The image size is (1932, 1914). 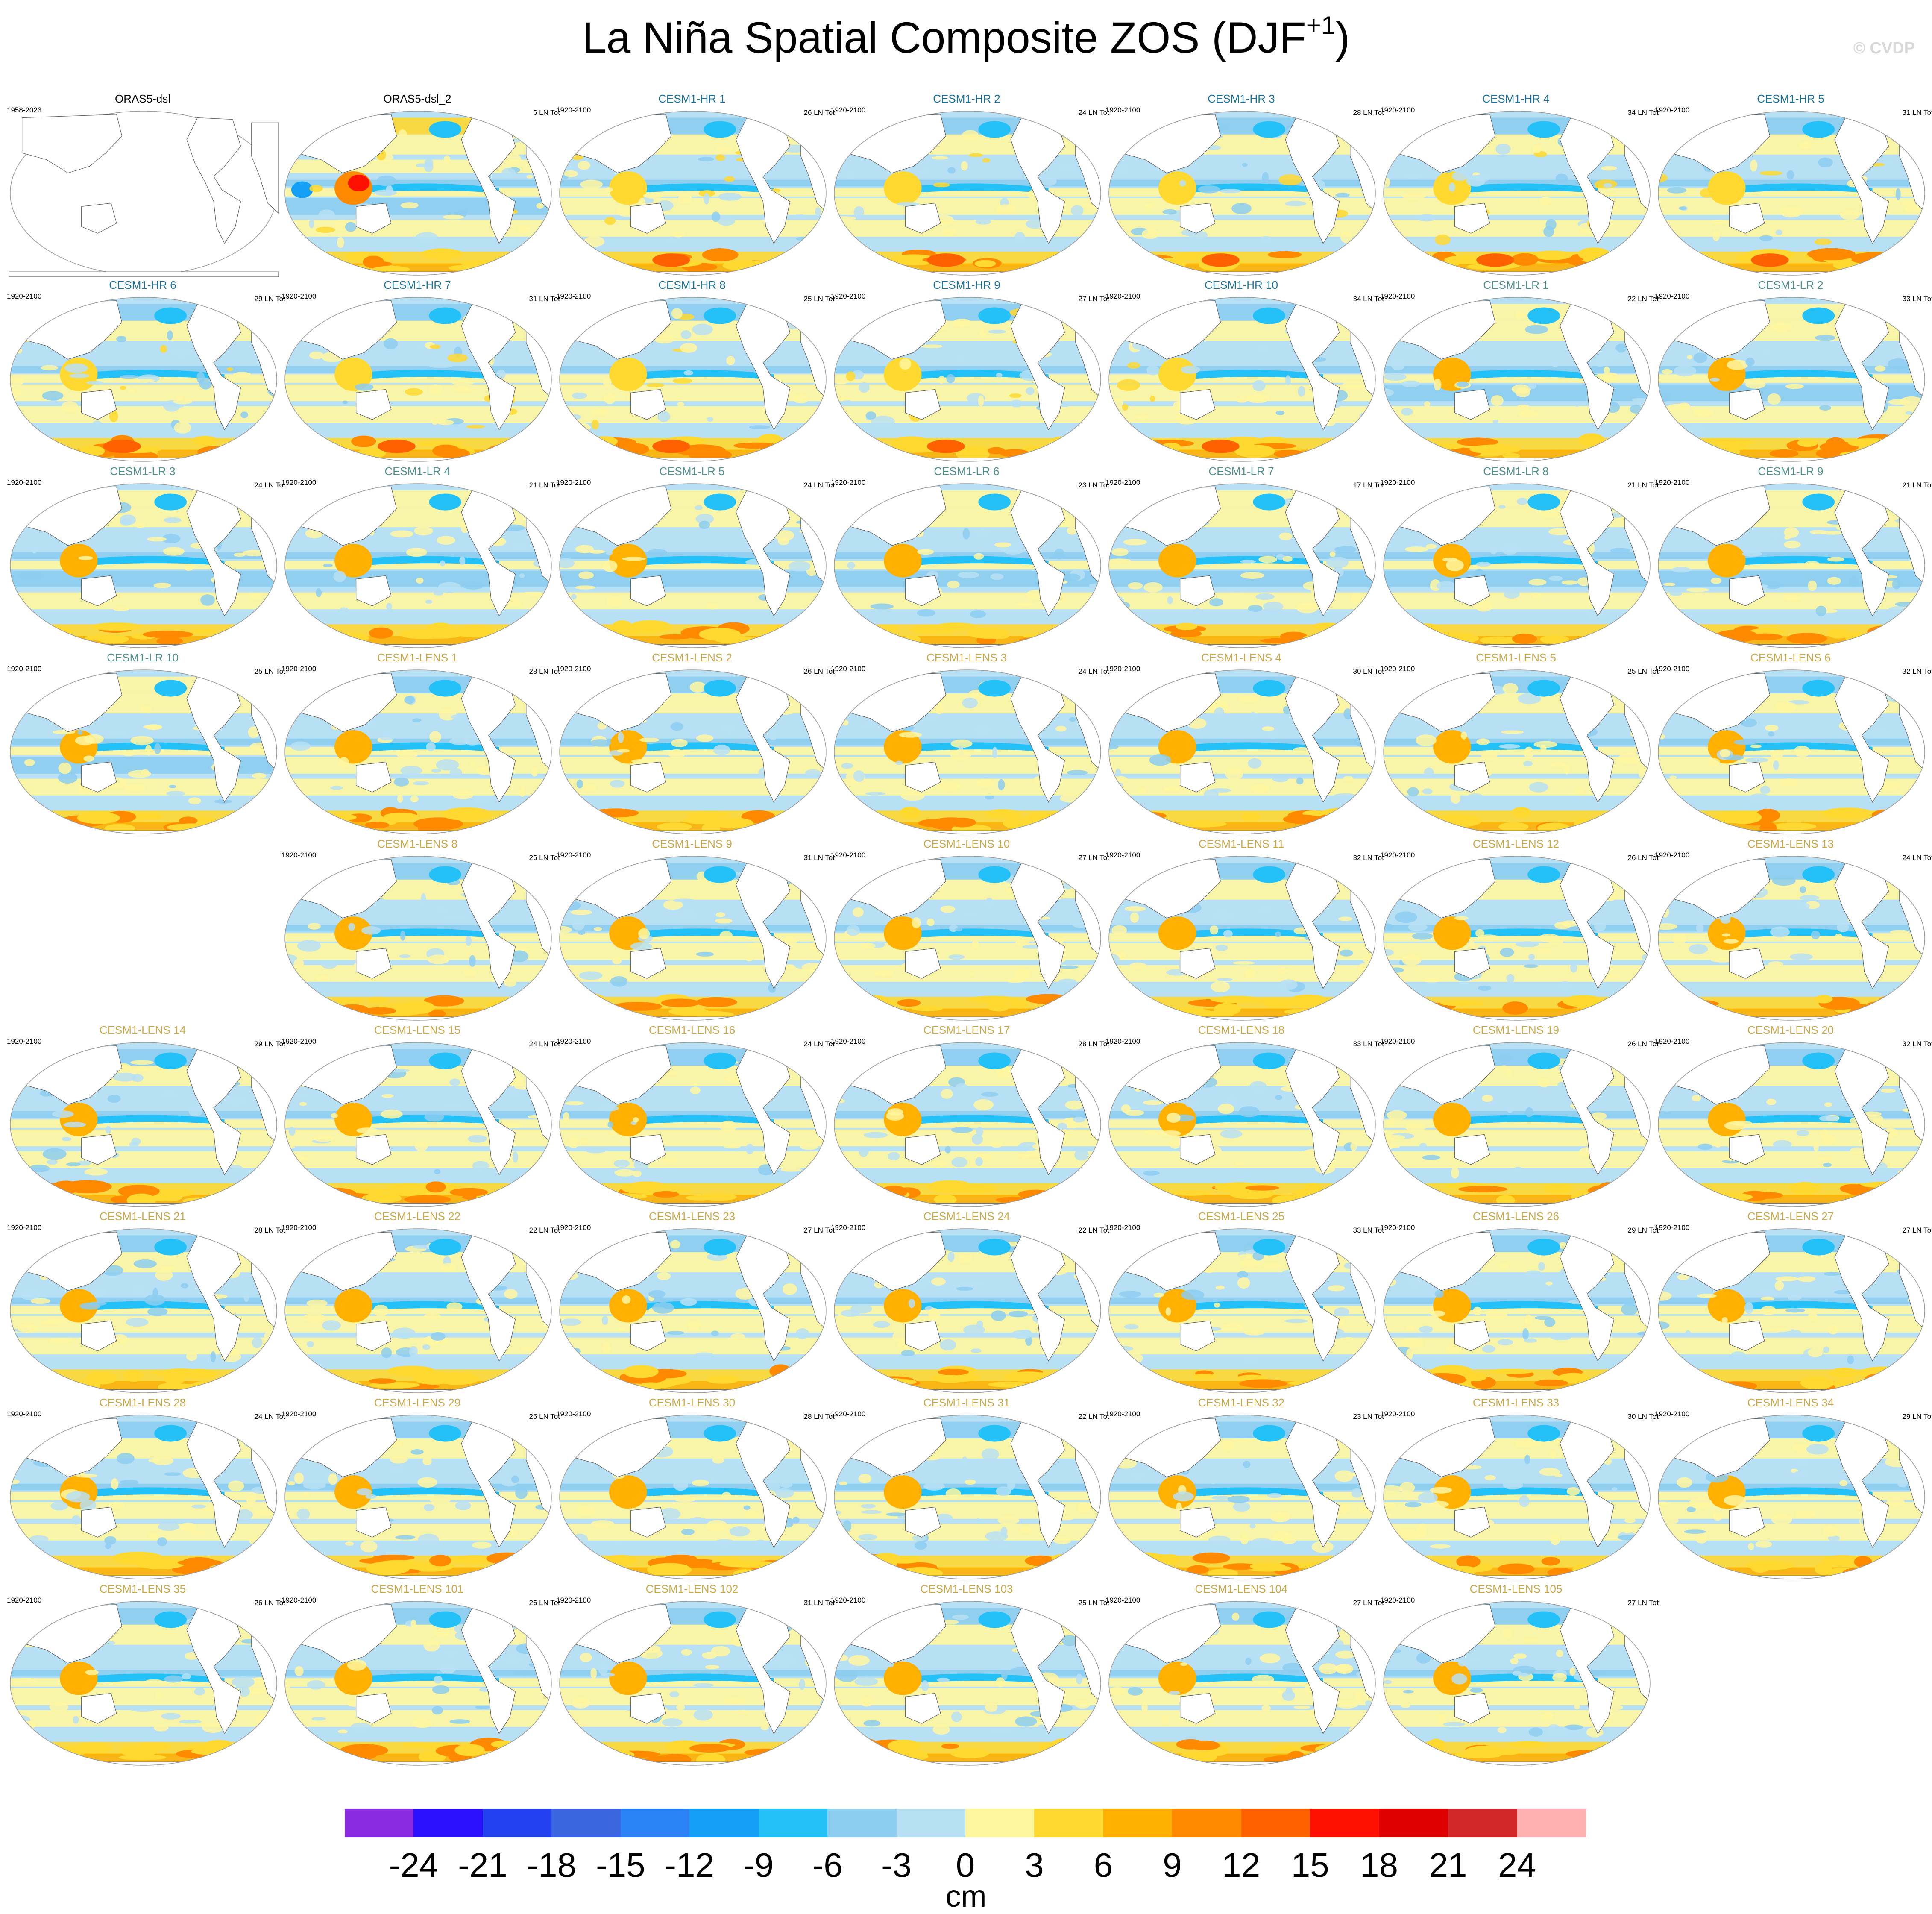 What do you see at coordinates (1368, 1416) in the screenshot?
I see `panel-event-count: 23 LN Tot` at bounding box center [1368, 1416].